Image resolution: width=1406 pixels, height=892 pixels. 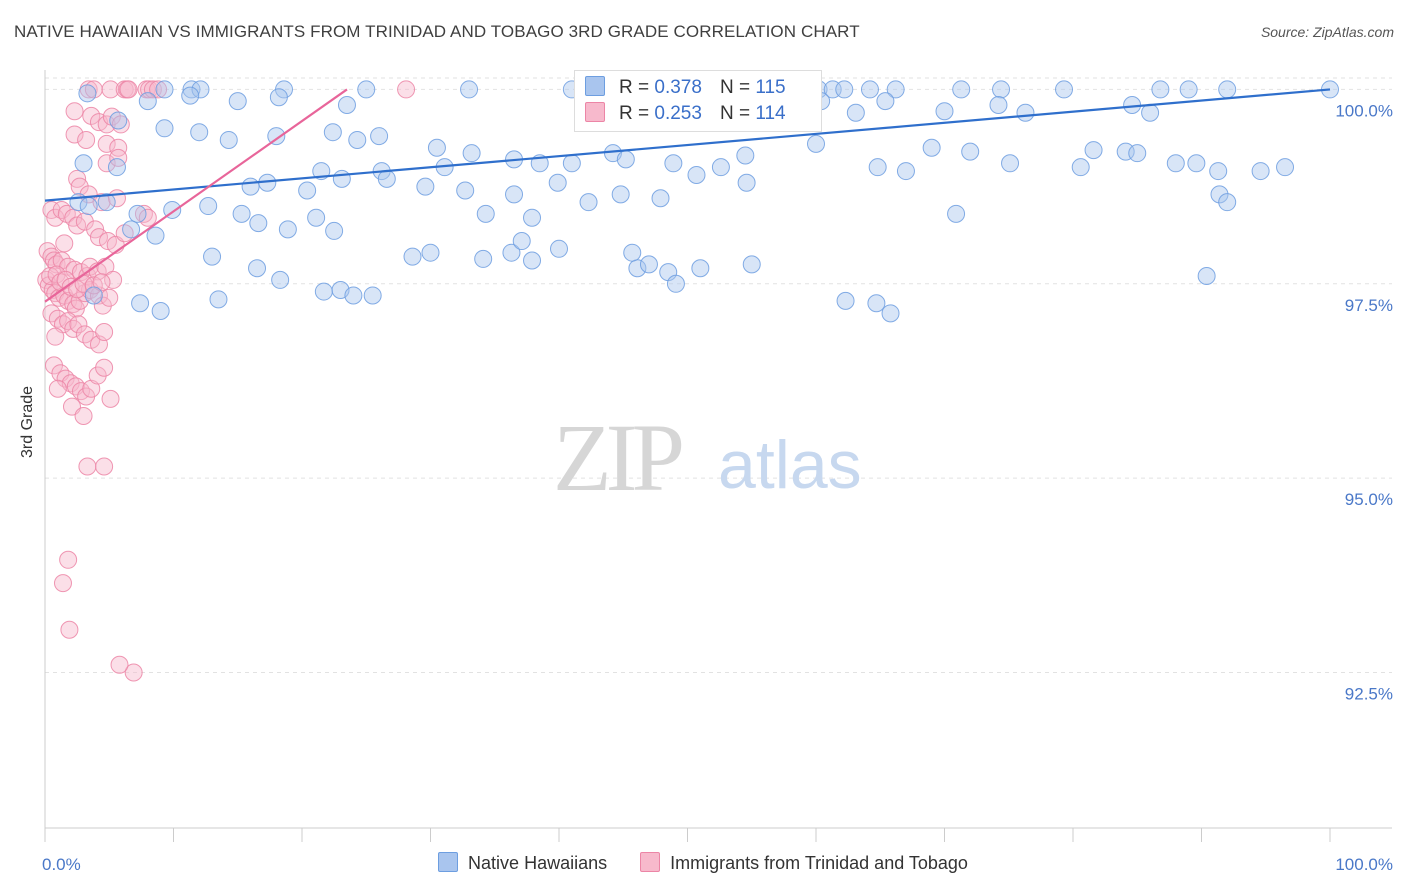 I want to click on legend-label: Immigrants from Trinidad and Tobago, so click(x=819, y=863).